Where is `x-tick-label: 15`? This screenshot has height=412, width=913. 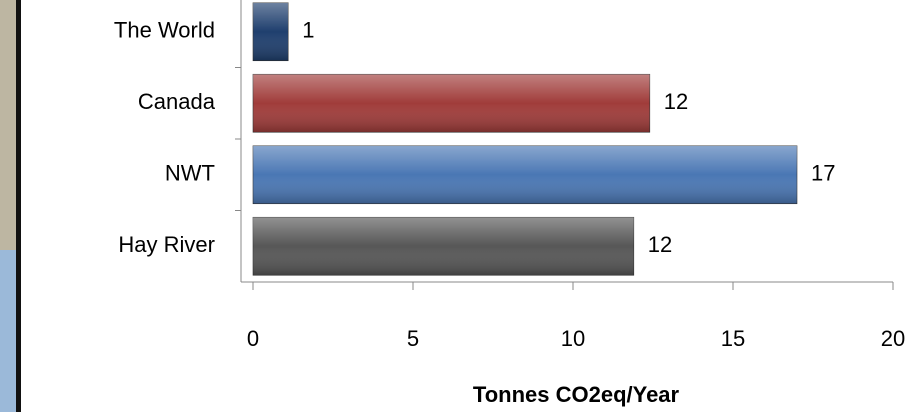
x-tick-label: 15 is located at coordinates (733, 338).